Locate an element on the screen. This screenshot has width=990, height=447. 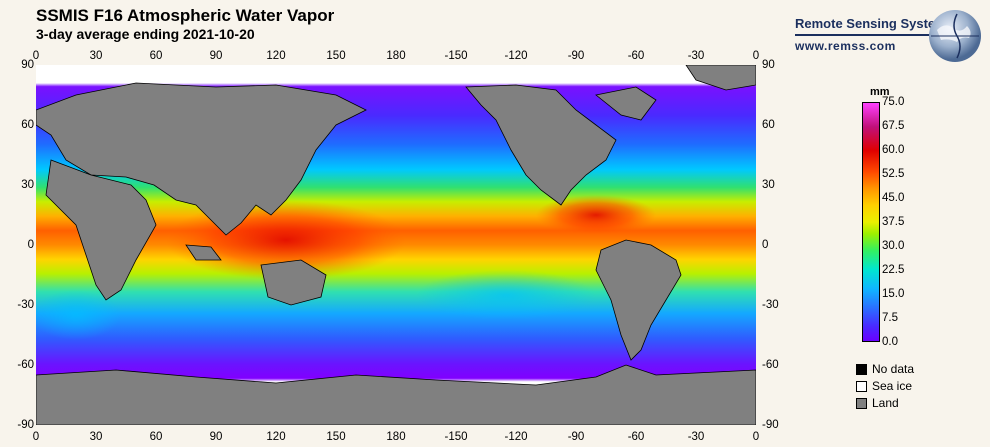
rss-brand: Remote Sensing Systems www.remss.com is located at coordinates (880, 34).